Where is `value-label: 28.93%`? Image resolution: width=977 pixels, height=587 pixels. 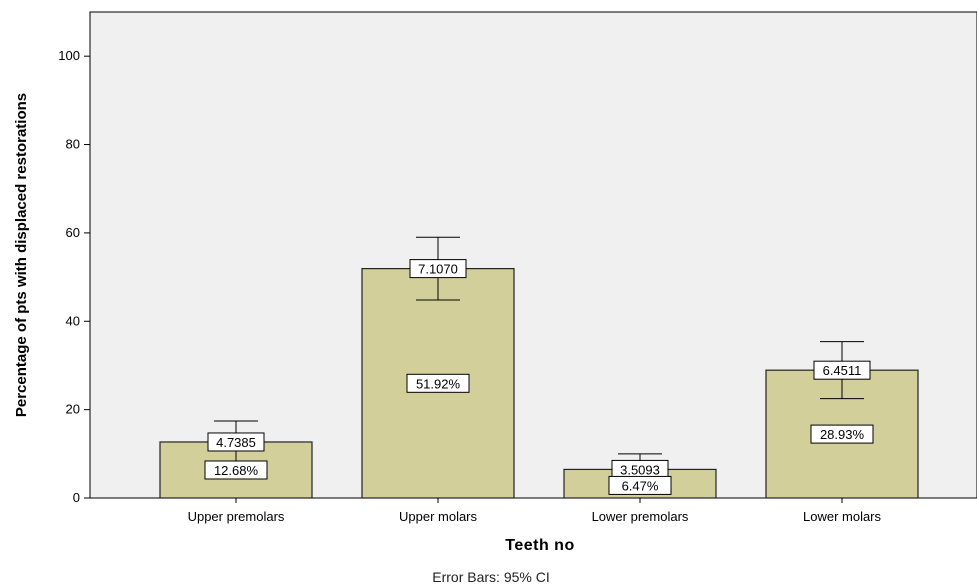 value-label: 28.93% is located at coordinates (842, 434).